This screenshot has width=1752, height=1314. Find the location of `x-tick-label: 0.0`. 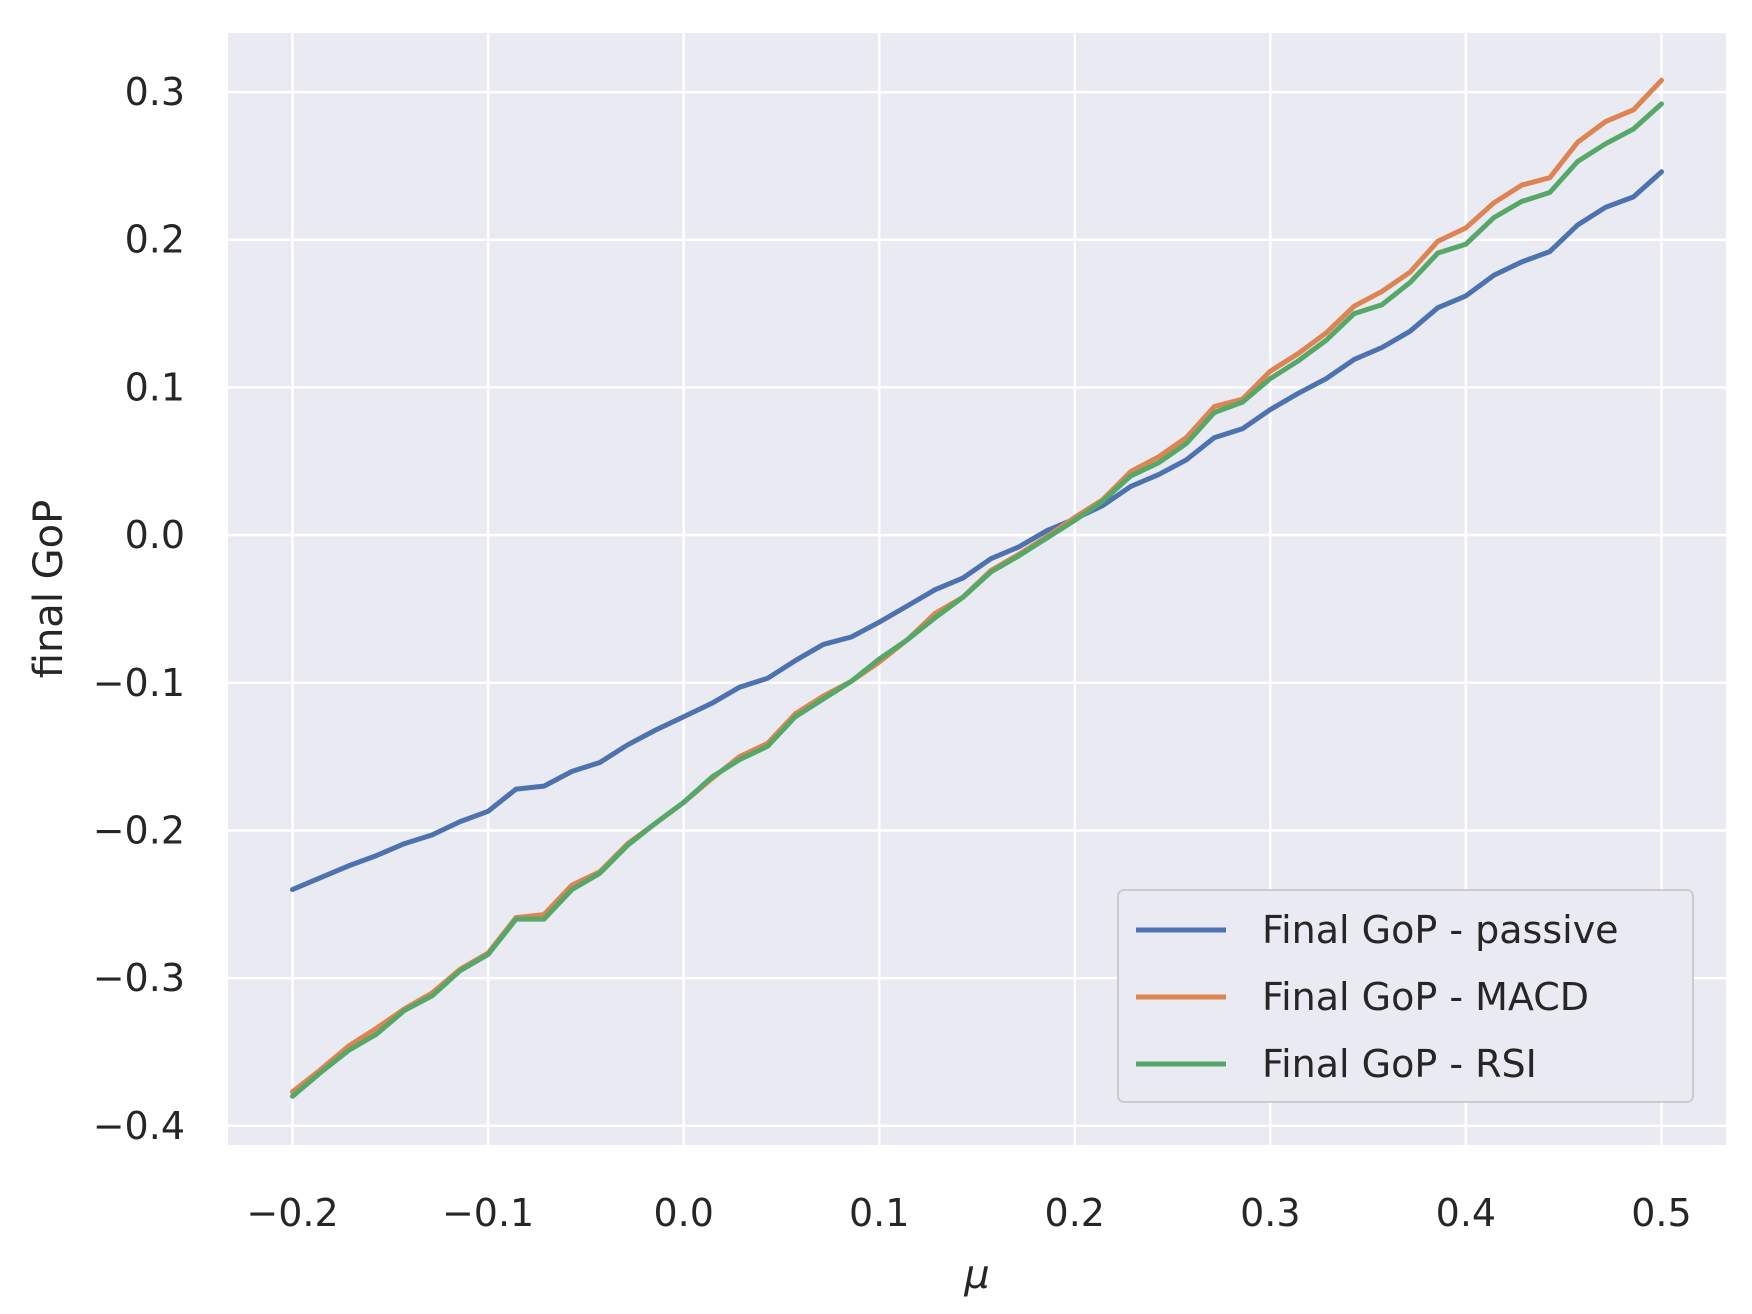

x-tick-label: 0.0 is located at coordinates (683, 1213).